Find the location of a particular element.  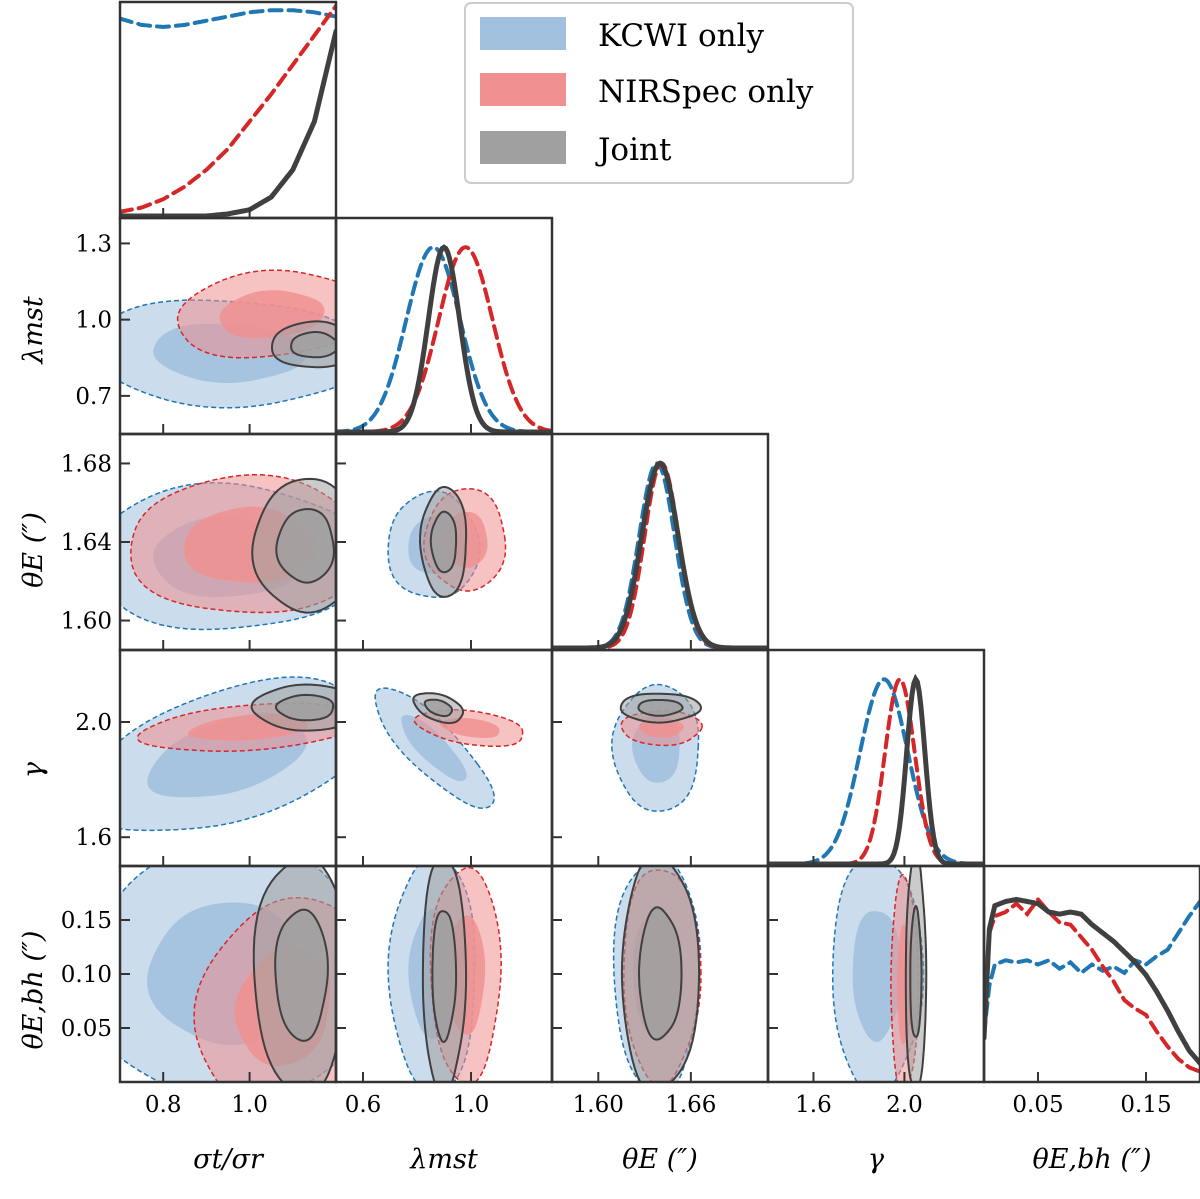

frame-diag-sigma is located at coordinates (228, 110).